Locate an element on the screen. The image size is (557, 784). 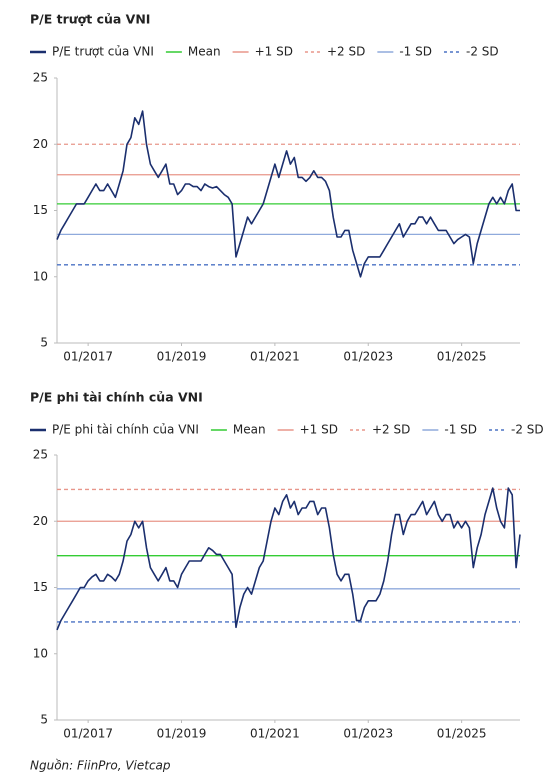
chart-title: P/E phi tài chính của VNI is located at coordinates (116, 397).